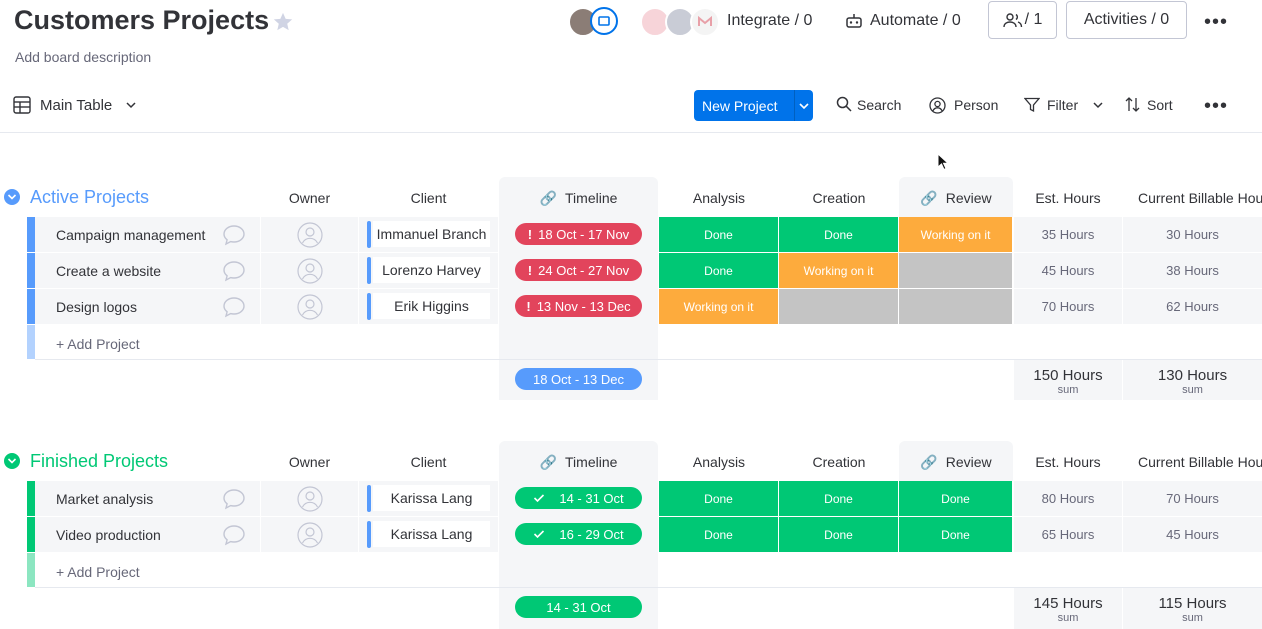 The width and height of the screenshot is (1262, 629). Describe the element at coordinates (76, 105) in the screenshot. I see `view-selector: Main Table` at that location.